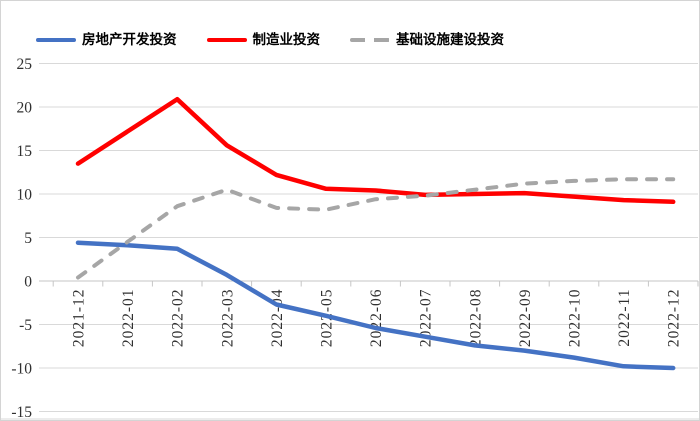 Image resolution: width=700 pixels, height=421 pixels. I want to click on legend-line-sample-infrastructure, so click(370, 40).